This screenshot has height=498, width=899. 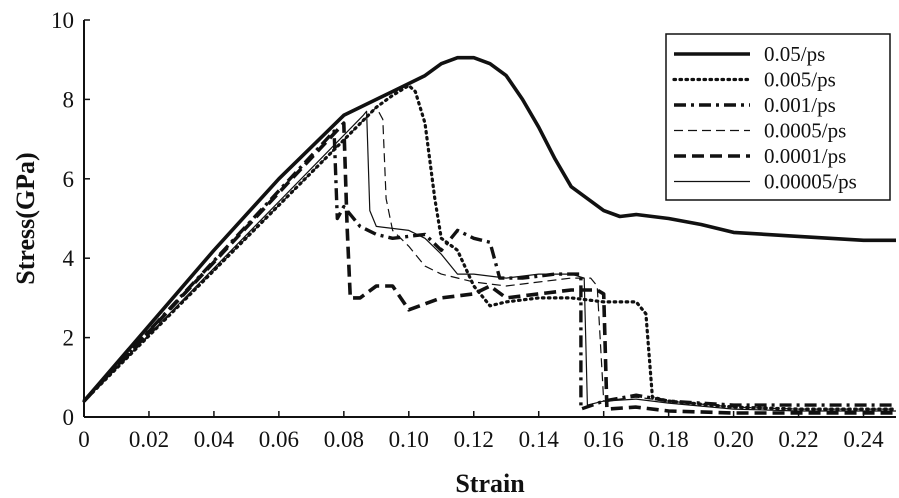 I want to click on y-tick-label: 10, so click(x=62, y=20).